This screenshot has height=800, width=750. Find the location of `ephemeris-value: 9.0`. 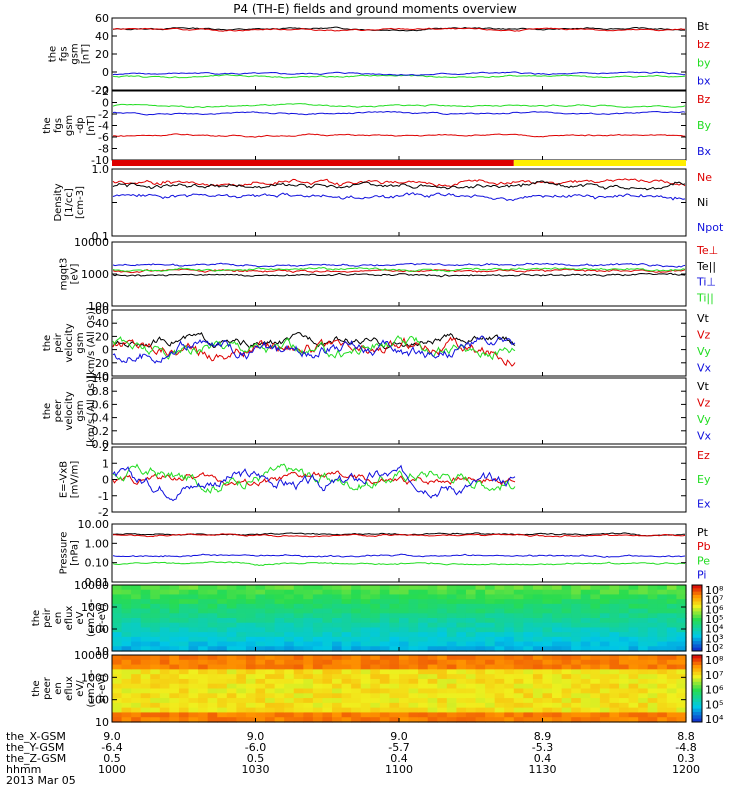

ephemeris-value: 9.0 is located at coordinates (256, 736).